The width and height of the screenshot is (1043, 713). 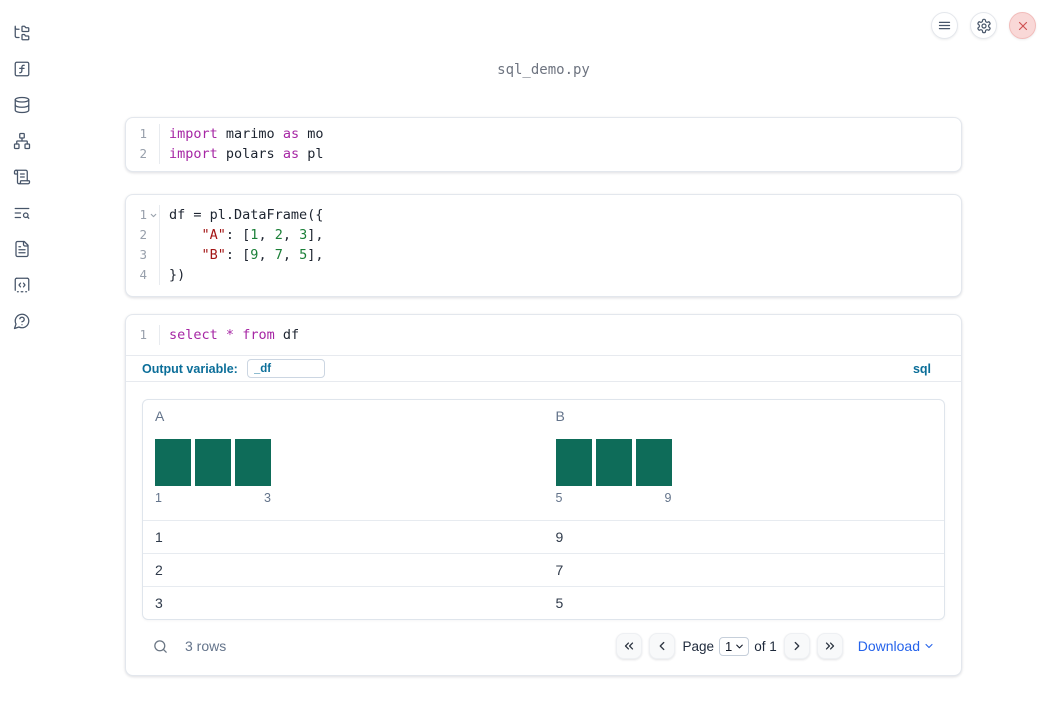 What do you see at coordinates (262, 235) in the screenshot?
I see `code-line-text: "A": [1, 2, 3],` at bounding box center [262, 235].